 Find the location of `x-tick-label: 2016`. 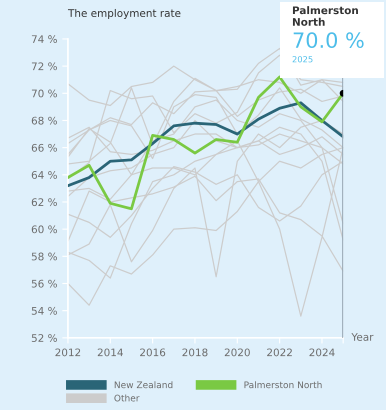

x-tick-label: 2016 is located at coordinates (153, 352).